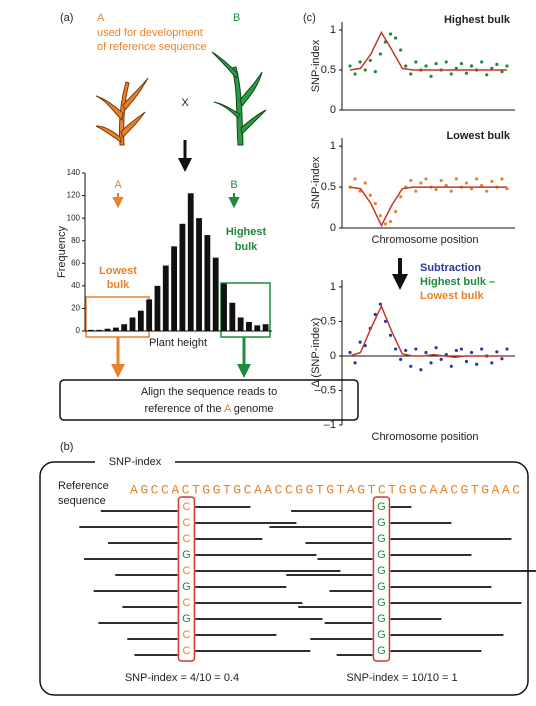 This screenshot has width=536, height=706. I want to click on y-tick-label: 40, so click(75, 285).